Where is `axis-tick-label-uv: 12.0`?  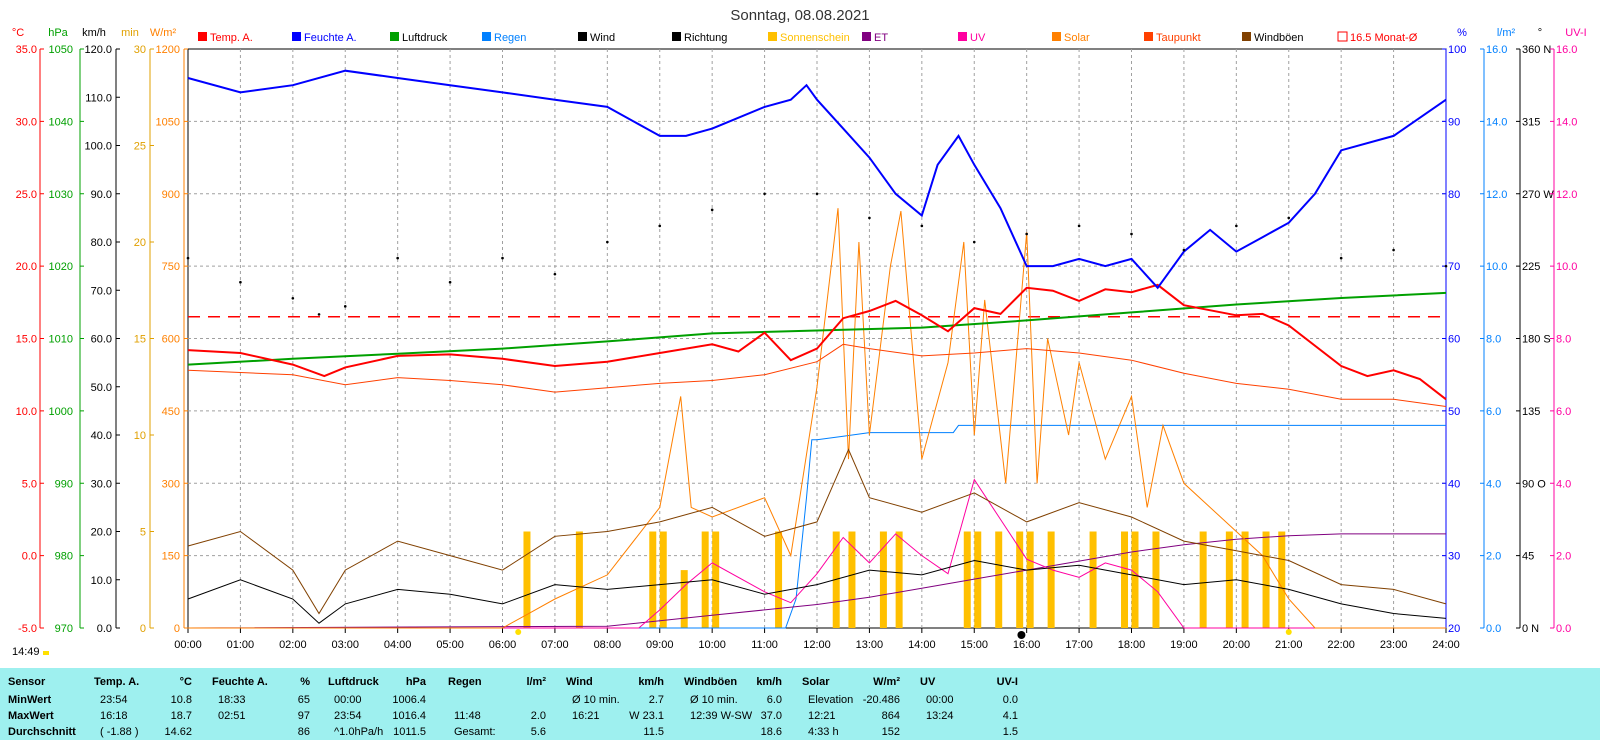
axis-tick-label-uv: 12.0 is located at coordinates (1566, 195).